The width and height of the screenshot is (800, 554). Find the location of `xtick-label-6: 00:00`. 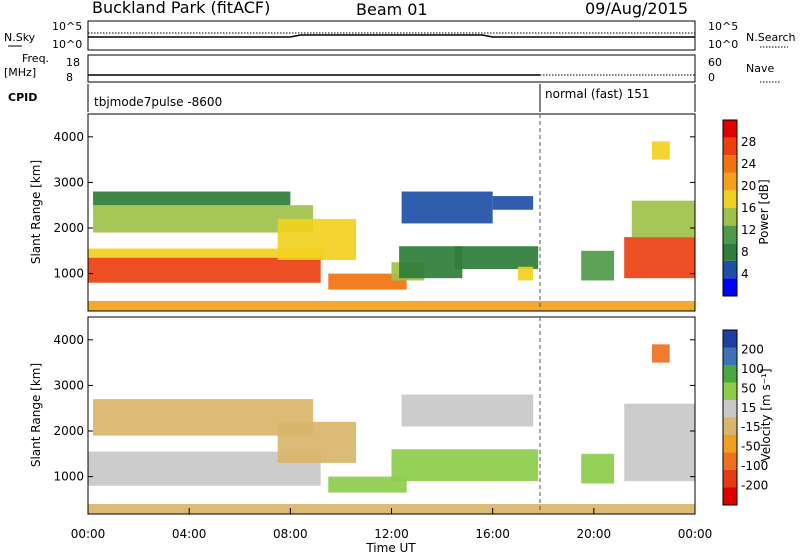

xtick-label-6: 00:00 is located at coordinates (695, 534).